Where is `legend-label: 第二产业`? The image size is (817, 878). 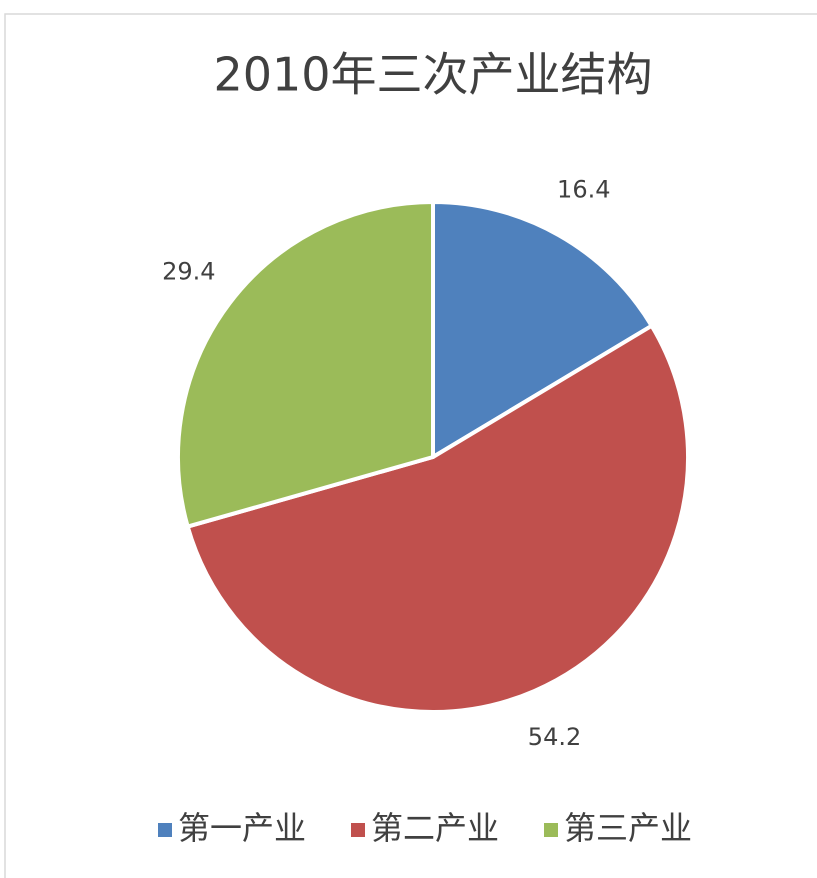
legend-label: 第二产业 is located at coordinates (435, 828).